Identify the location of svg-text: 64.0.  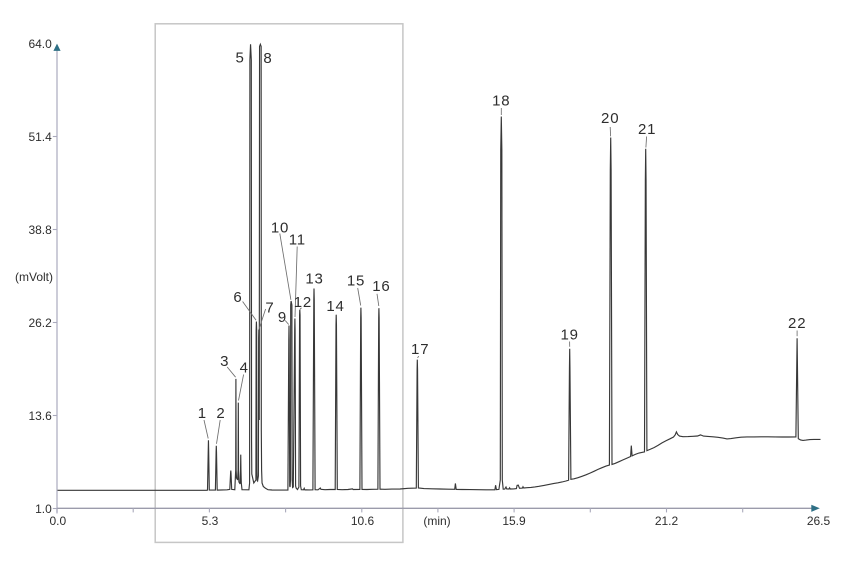
(40, 44).